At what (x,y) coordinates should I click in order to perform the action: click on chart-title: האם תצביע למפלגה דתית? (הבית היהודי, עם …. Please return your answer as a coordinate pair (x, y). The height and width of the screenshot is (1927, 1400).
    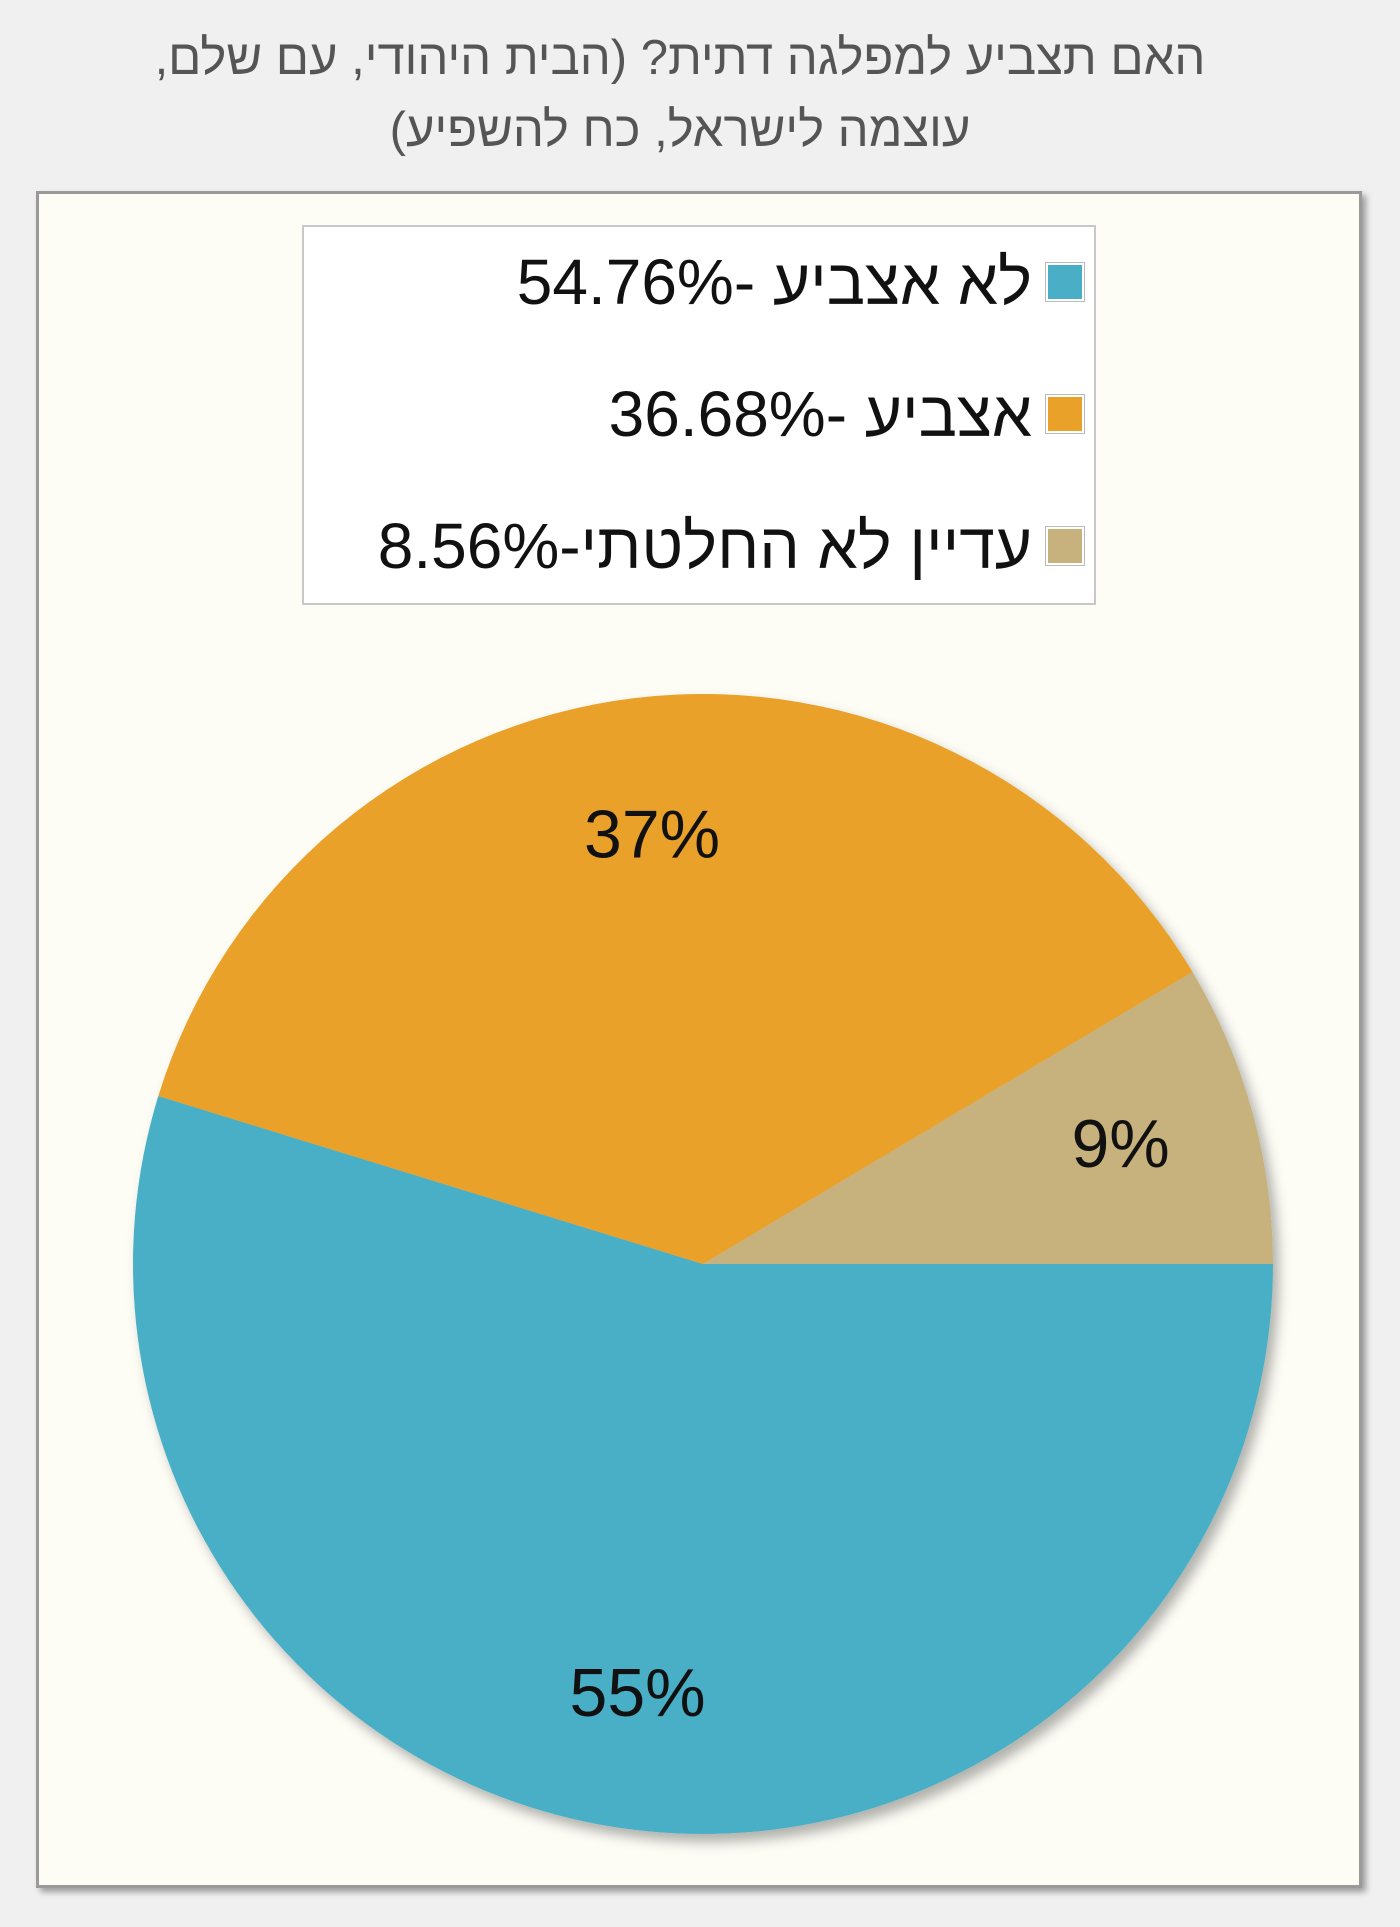
    Looking at the image, I should click on (680, 94).